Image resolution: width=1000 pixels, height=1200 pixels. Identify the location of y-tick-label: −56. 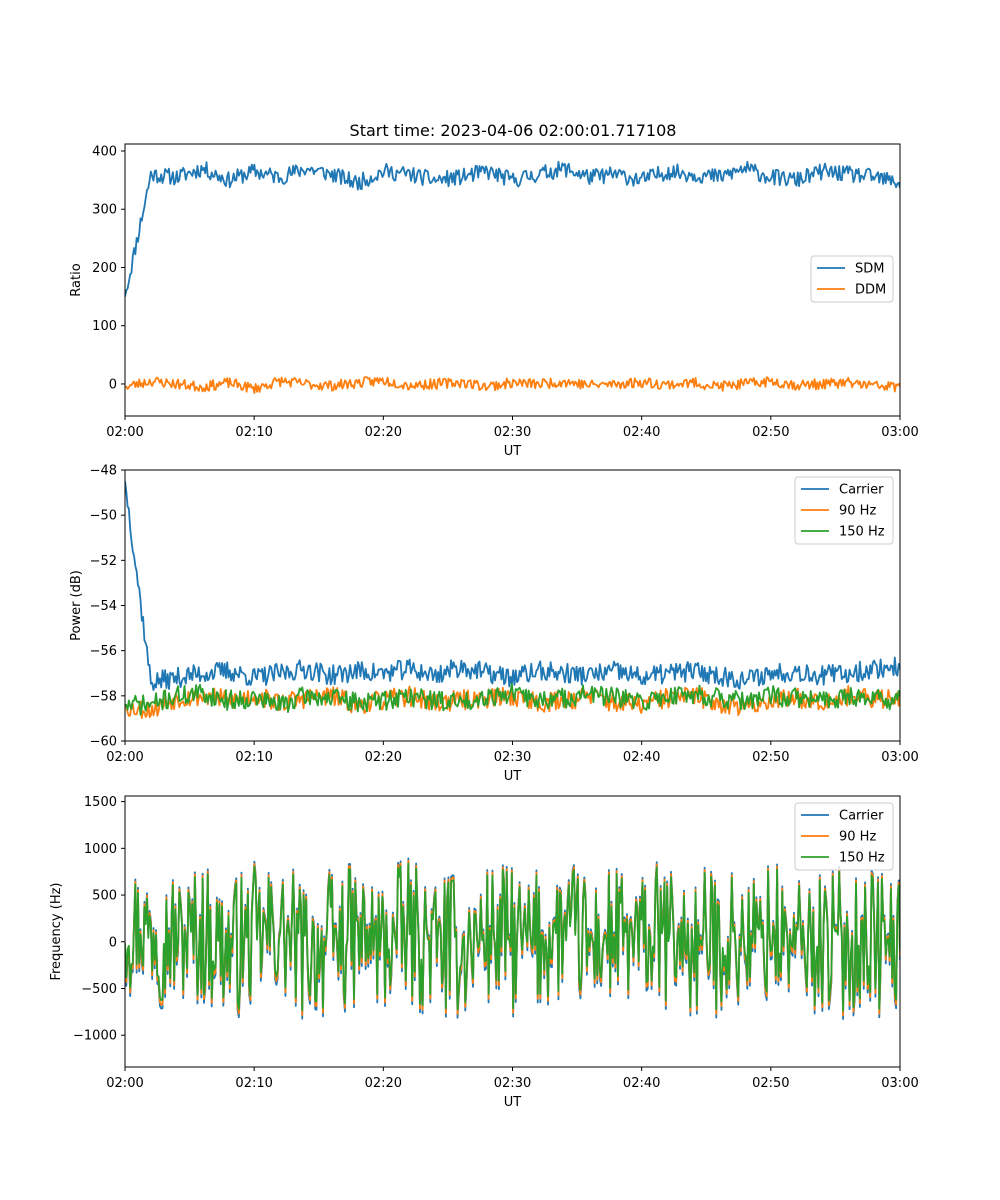
(103, 651).